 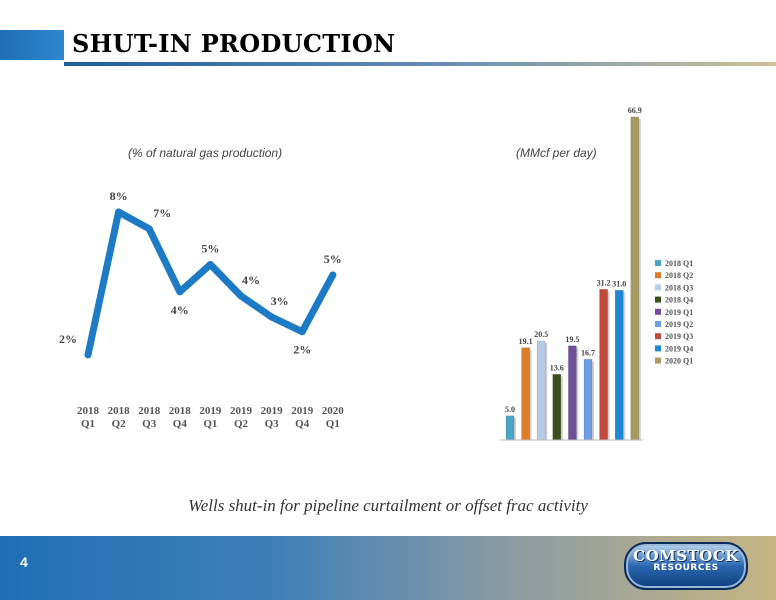 I want to click on bar-data-label: 13.6, so click(x=557, y=367).